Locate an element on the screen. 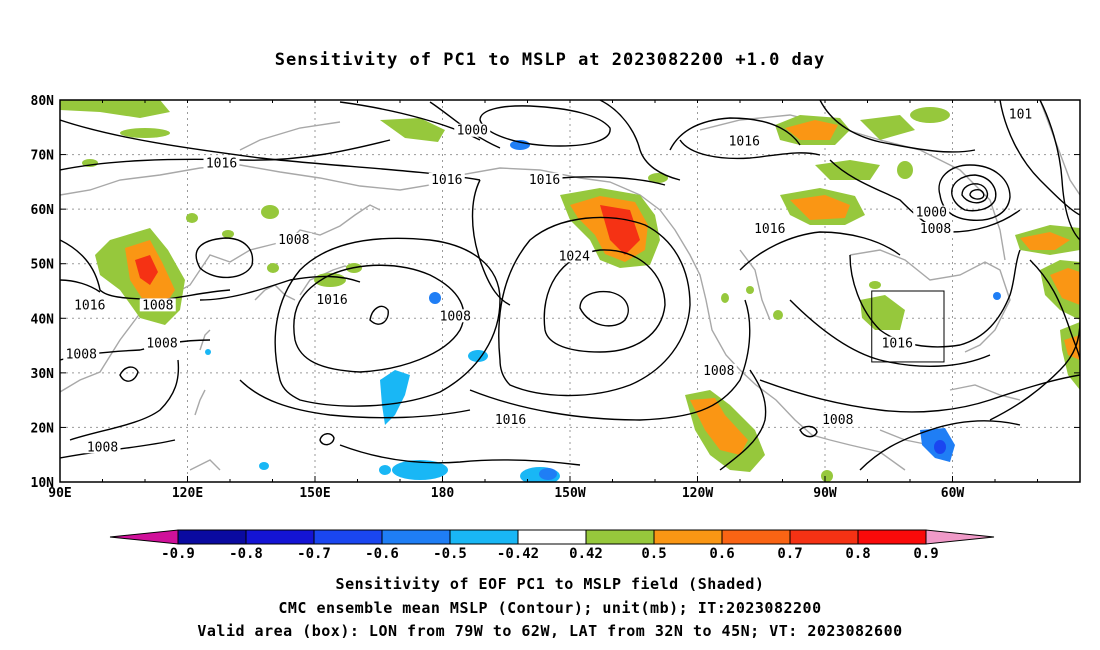  lon-label: 90W is located at coordinates (825, 493).